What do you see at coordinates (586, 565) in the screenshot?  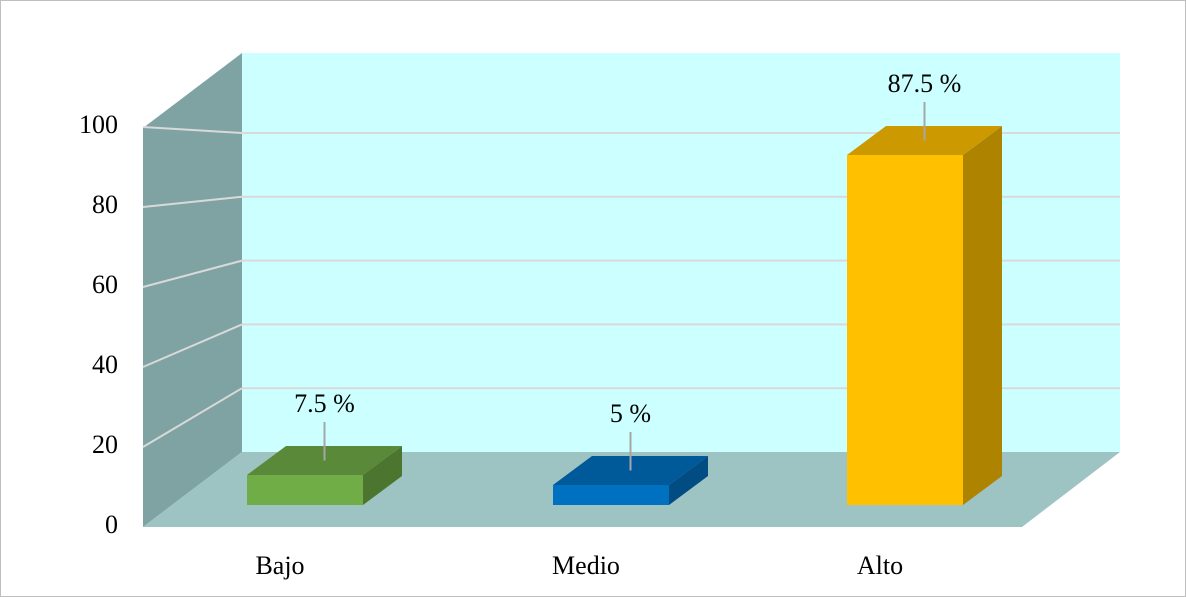 I see `x-tick-label: Medio` at bounding box center [586, 565].